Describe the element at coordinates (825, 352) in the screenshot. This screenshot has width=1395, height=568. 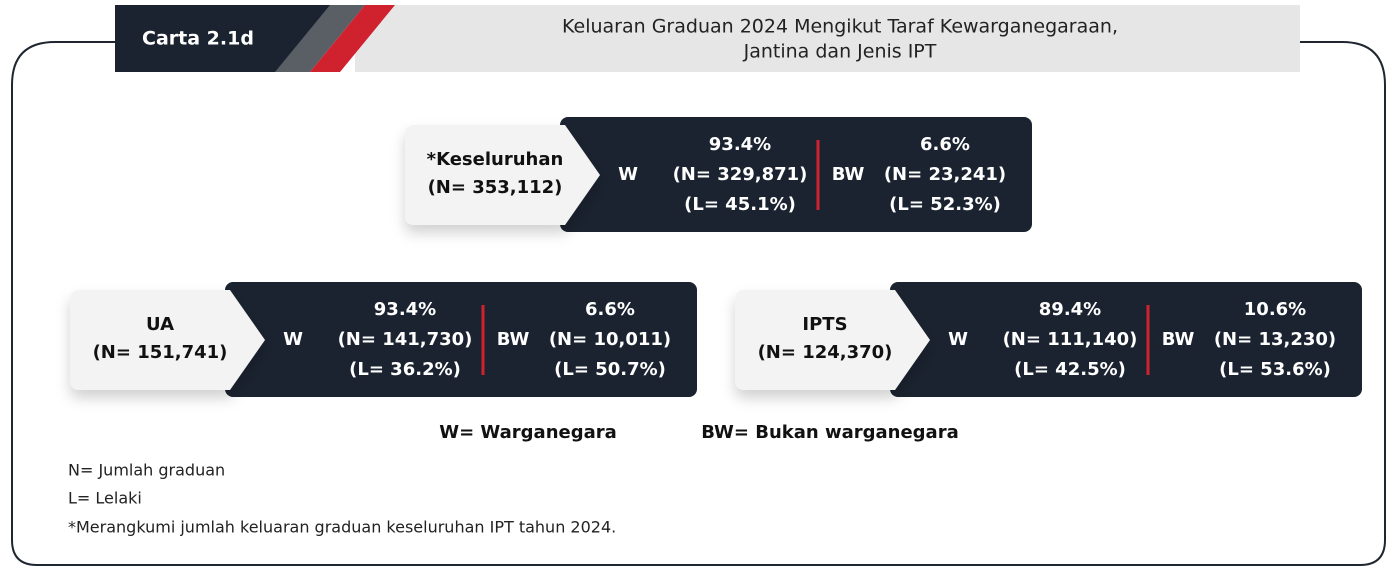
I see `group-total: (N= 124,370)` at that location.